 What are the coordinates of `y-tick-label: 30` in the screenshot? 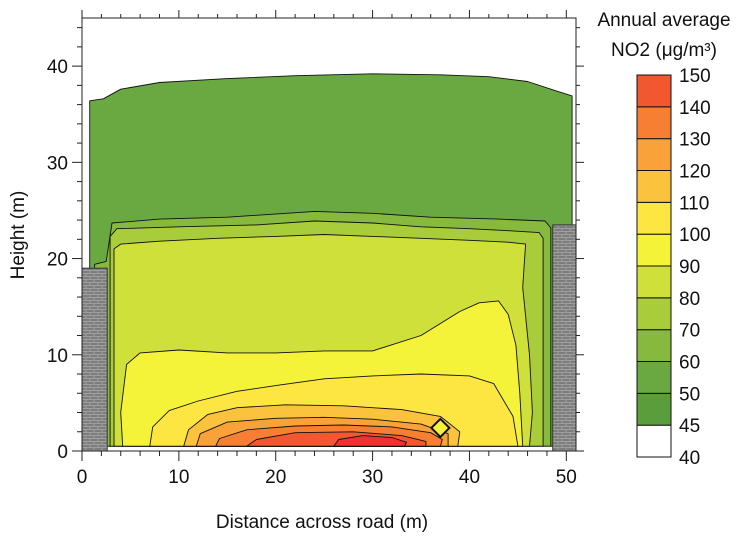 It's located at (57, 163).